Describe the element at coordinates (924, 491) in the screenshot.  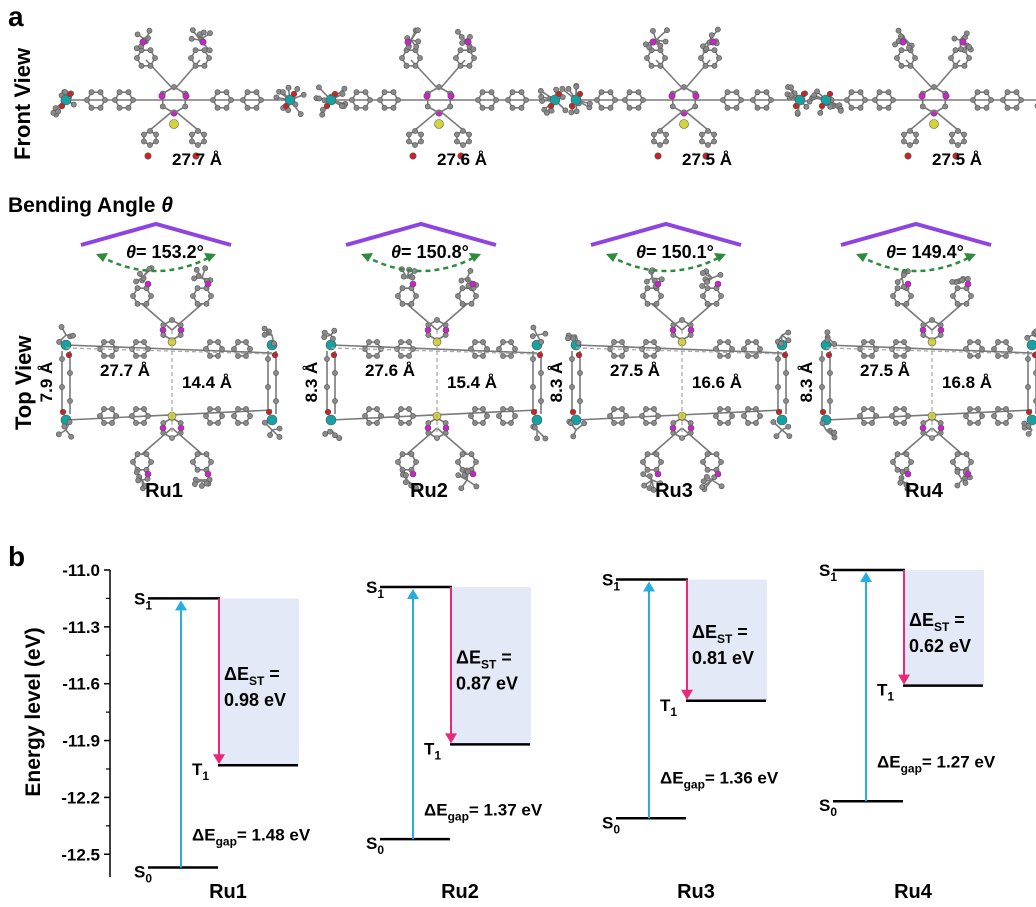
I see `molecule-name: Ru4` at that location.